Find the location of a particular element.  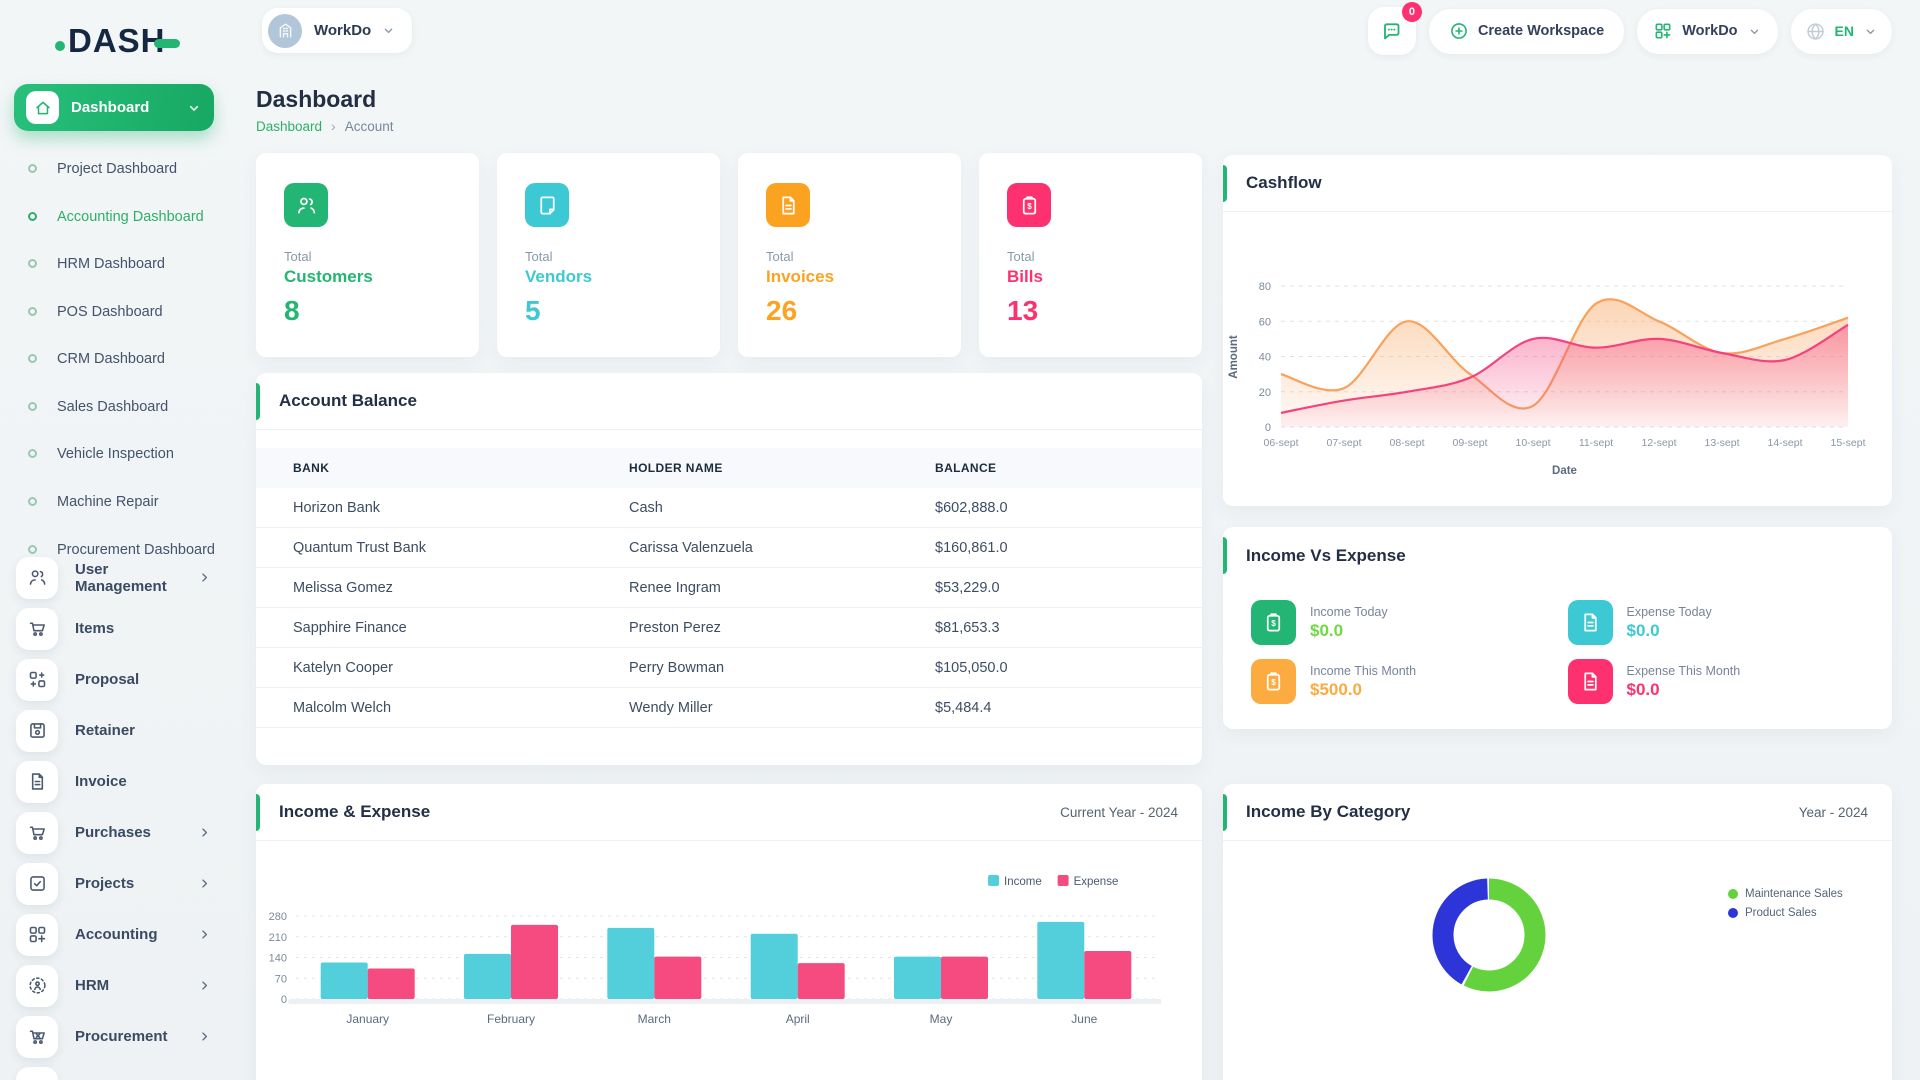

sidebar-item-pos-dashboard: POS Dashboard is located at coordinates (115, 313).